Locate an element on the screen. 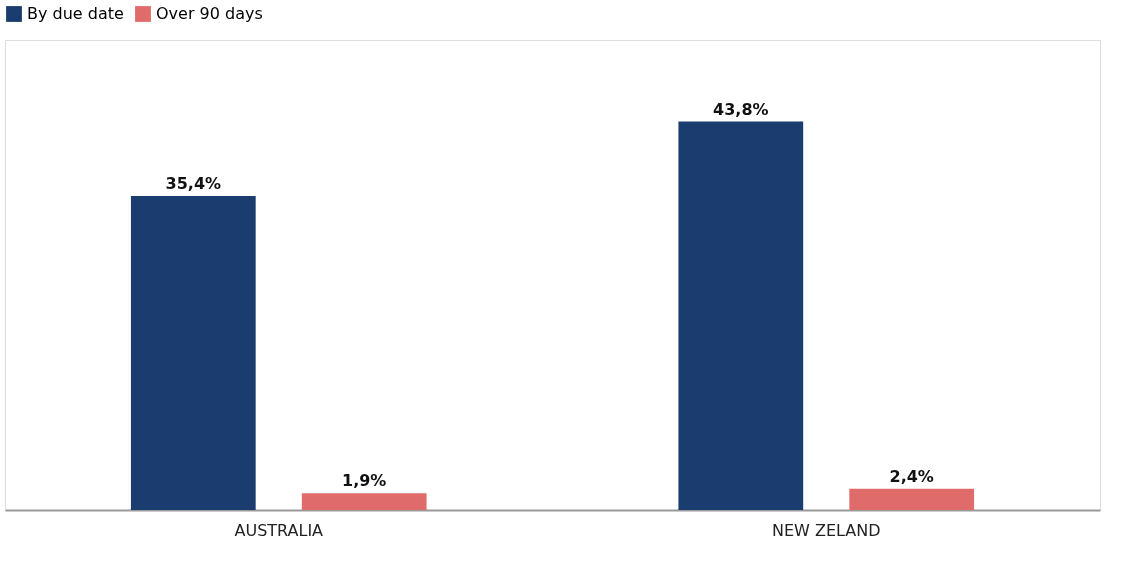 This screenshot has height=567, width=1125. data-label: 2,4% is located at coordinates (911, 476).